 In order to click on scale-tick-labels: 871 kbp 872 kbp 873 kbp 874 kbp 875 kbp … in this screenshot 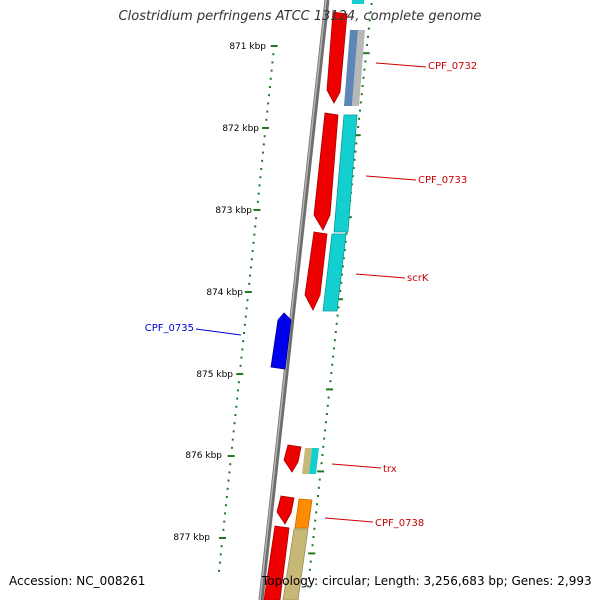, I will do `click(219, 292)`.